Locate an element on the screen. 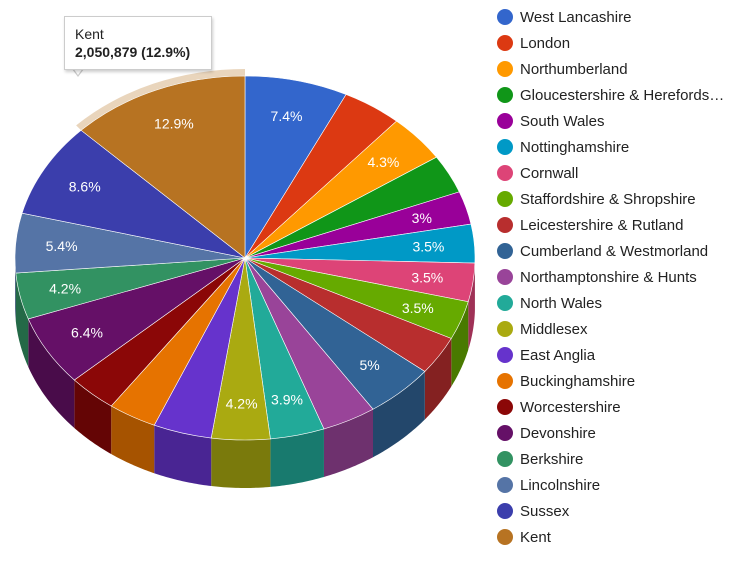 This screenshot has width=756, height=561. legend-label: South Wales is located at coordinates (562, 121).